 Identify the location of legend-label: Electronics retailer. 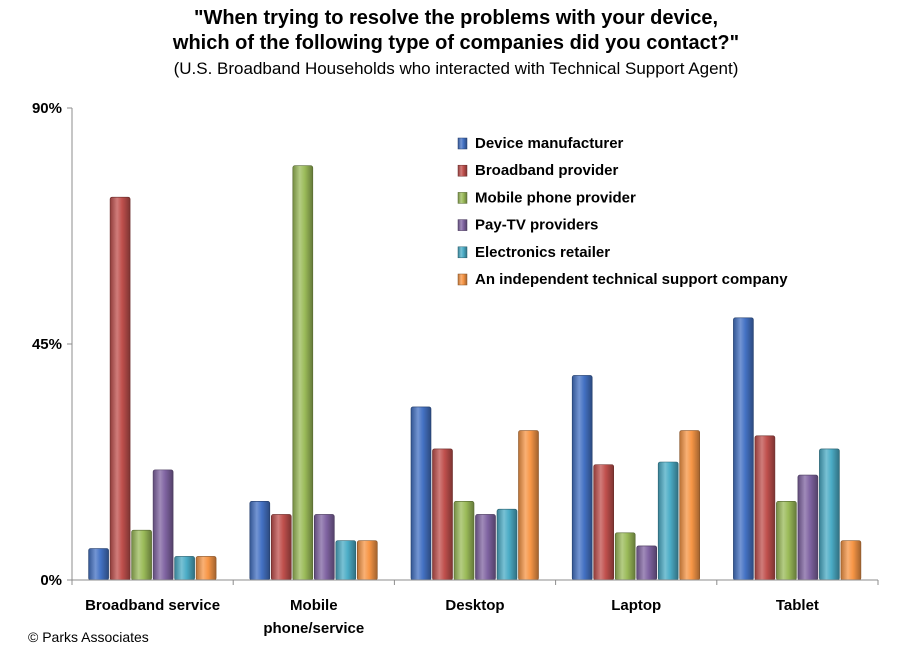
(542, 252).